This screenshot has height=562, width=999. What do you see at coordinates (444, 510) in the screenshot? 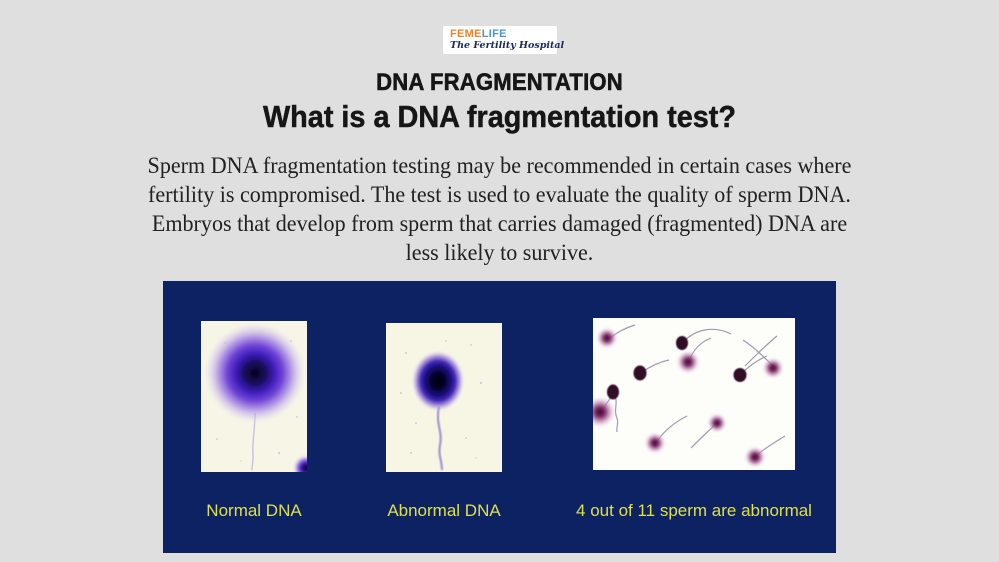
I see `caption-abnormal-dna: Abnormal DNA` at bounding box center [444, 510].